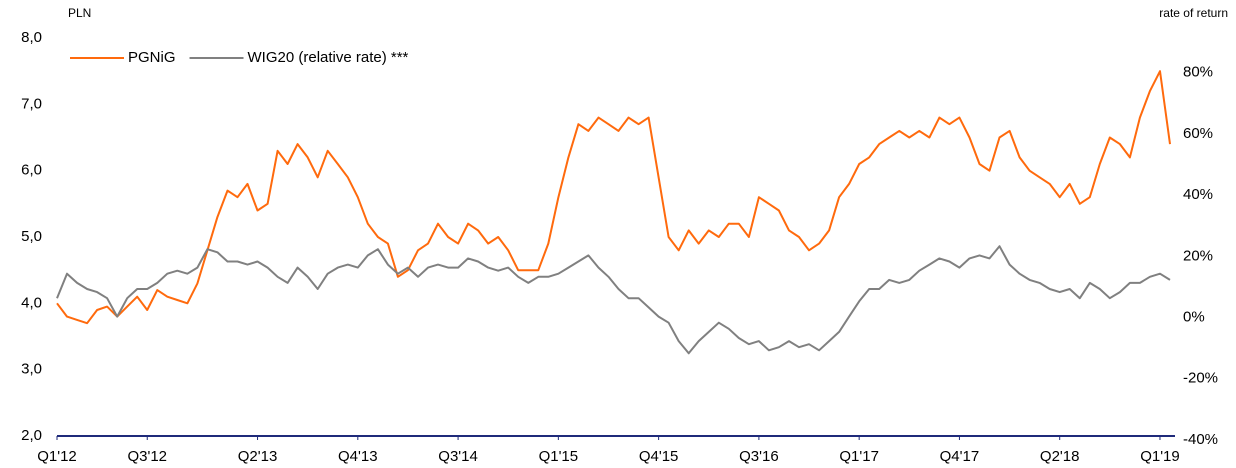  I want to click on y-axis-label: PLN, so click(79, 13).